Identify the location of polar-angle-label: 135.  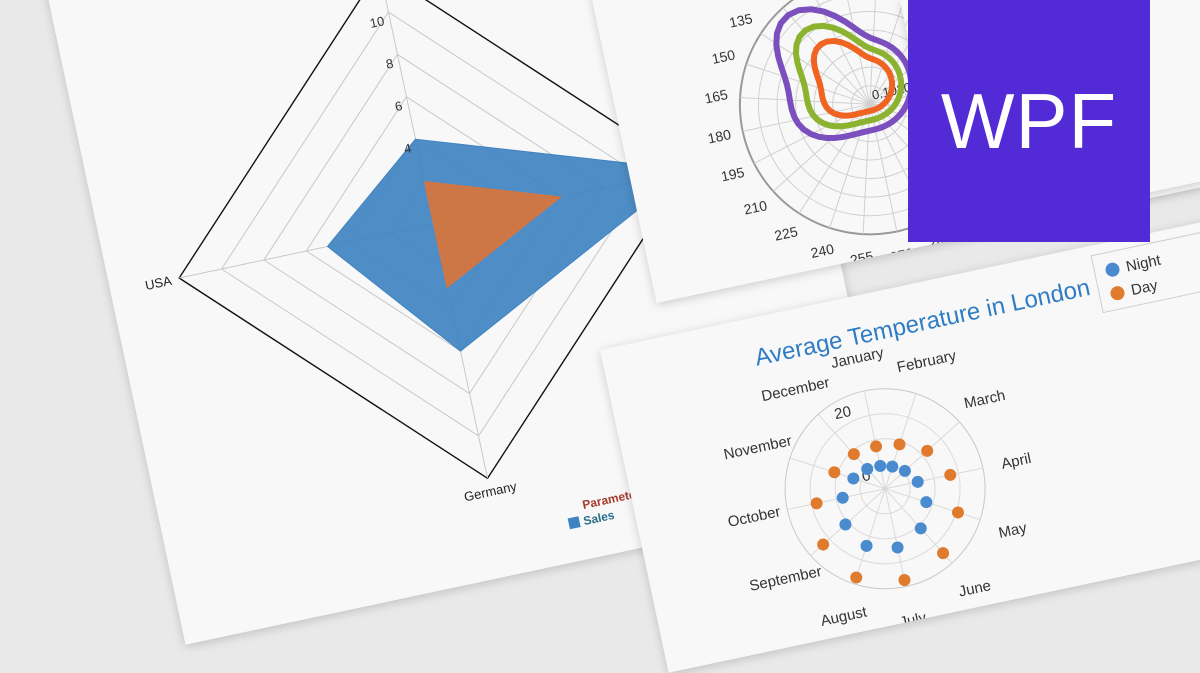
(741, 20).